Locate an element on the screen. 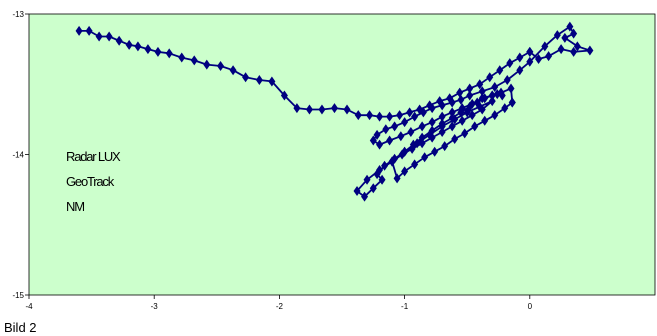 The width and height of the screenshot is (657, 336). annotation-label: NM is located at coordinates (75, 206).